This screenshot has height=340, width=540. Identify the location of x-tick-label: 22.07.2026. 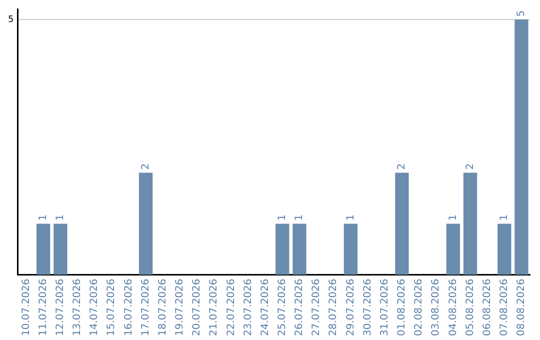
(231, 307).